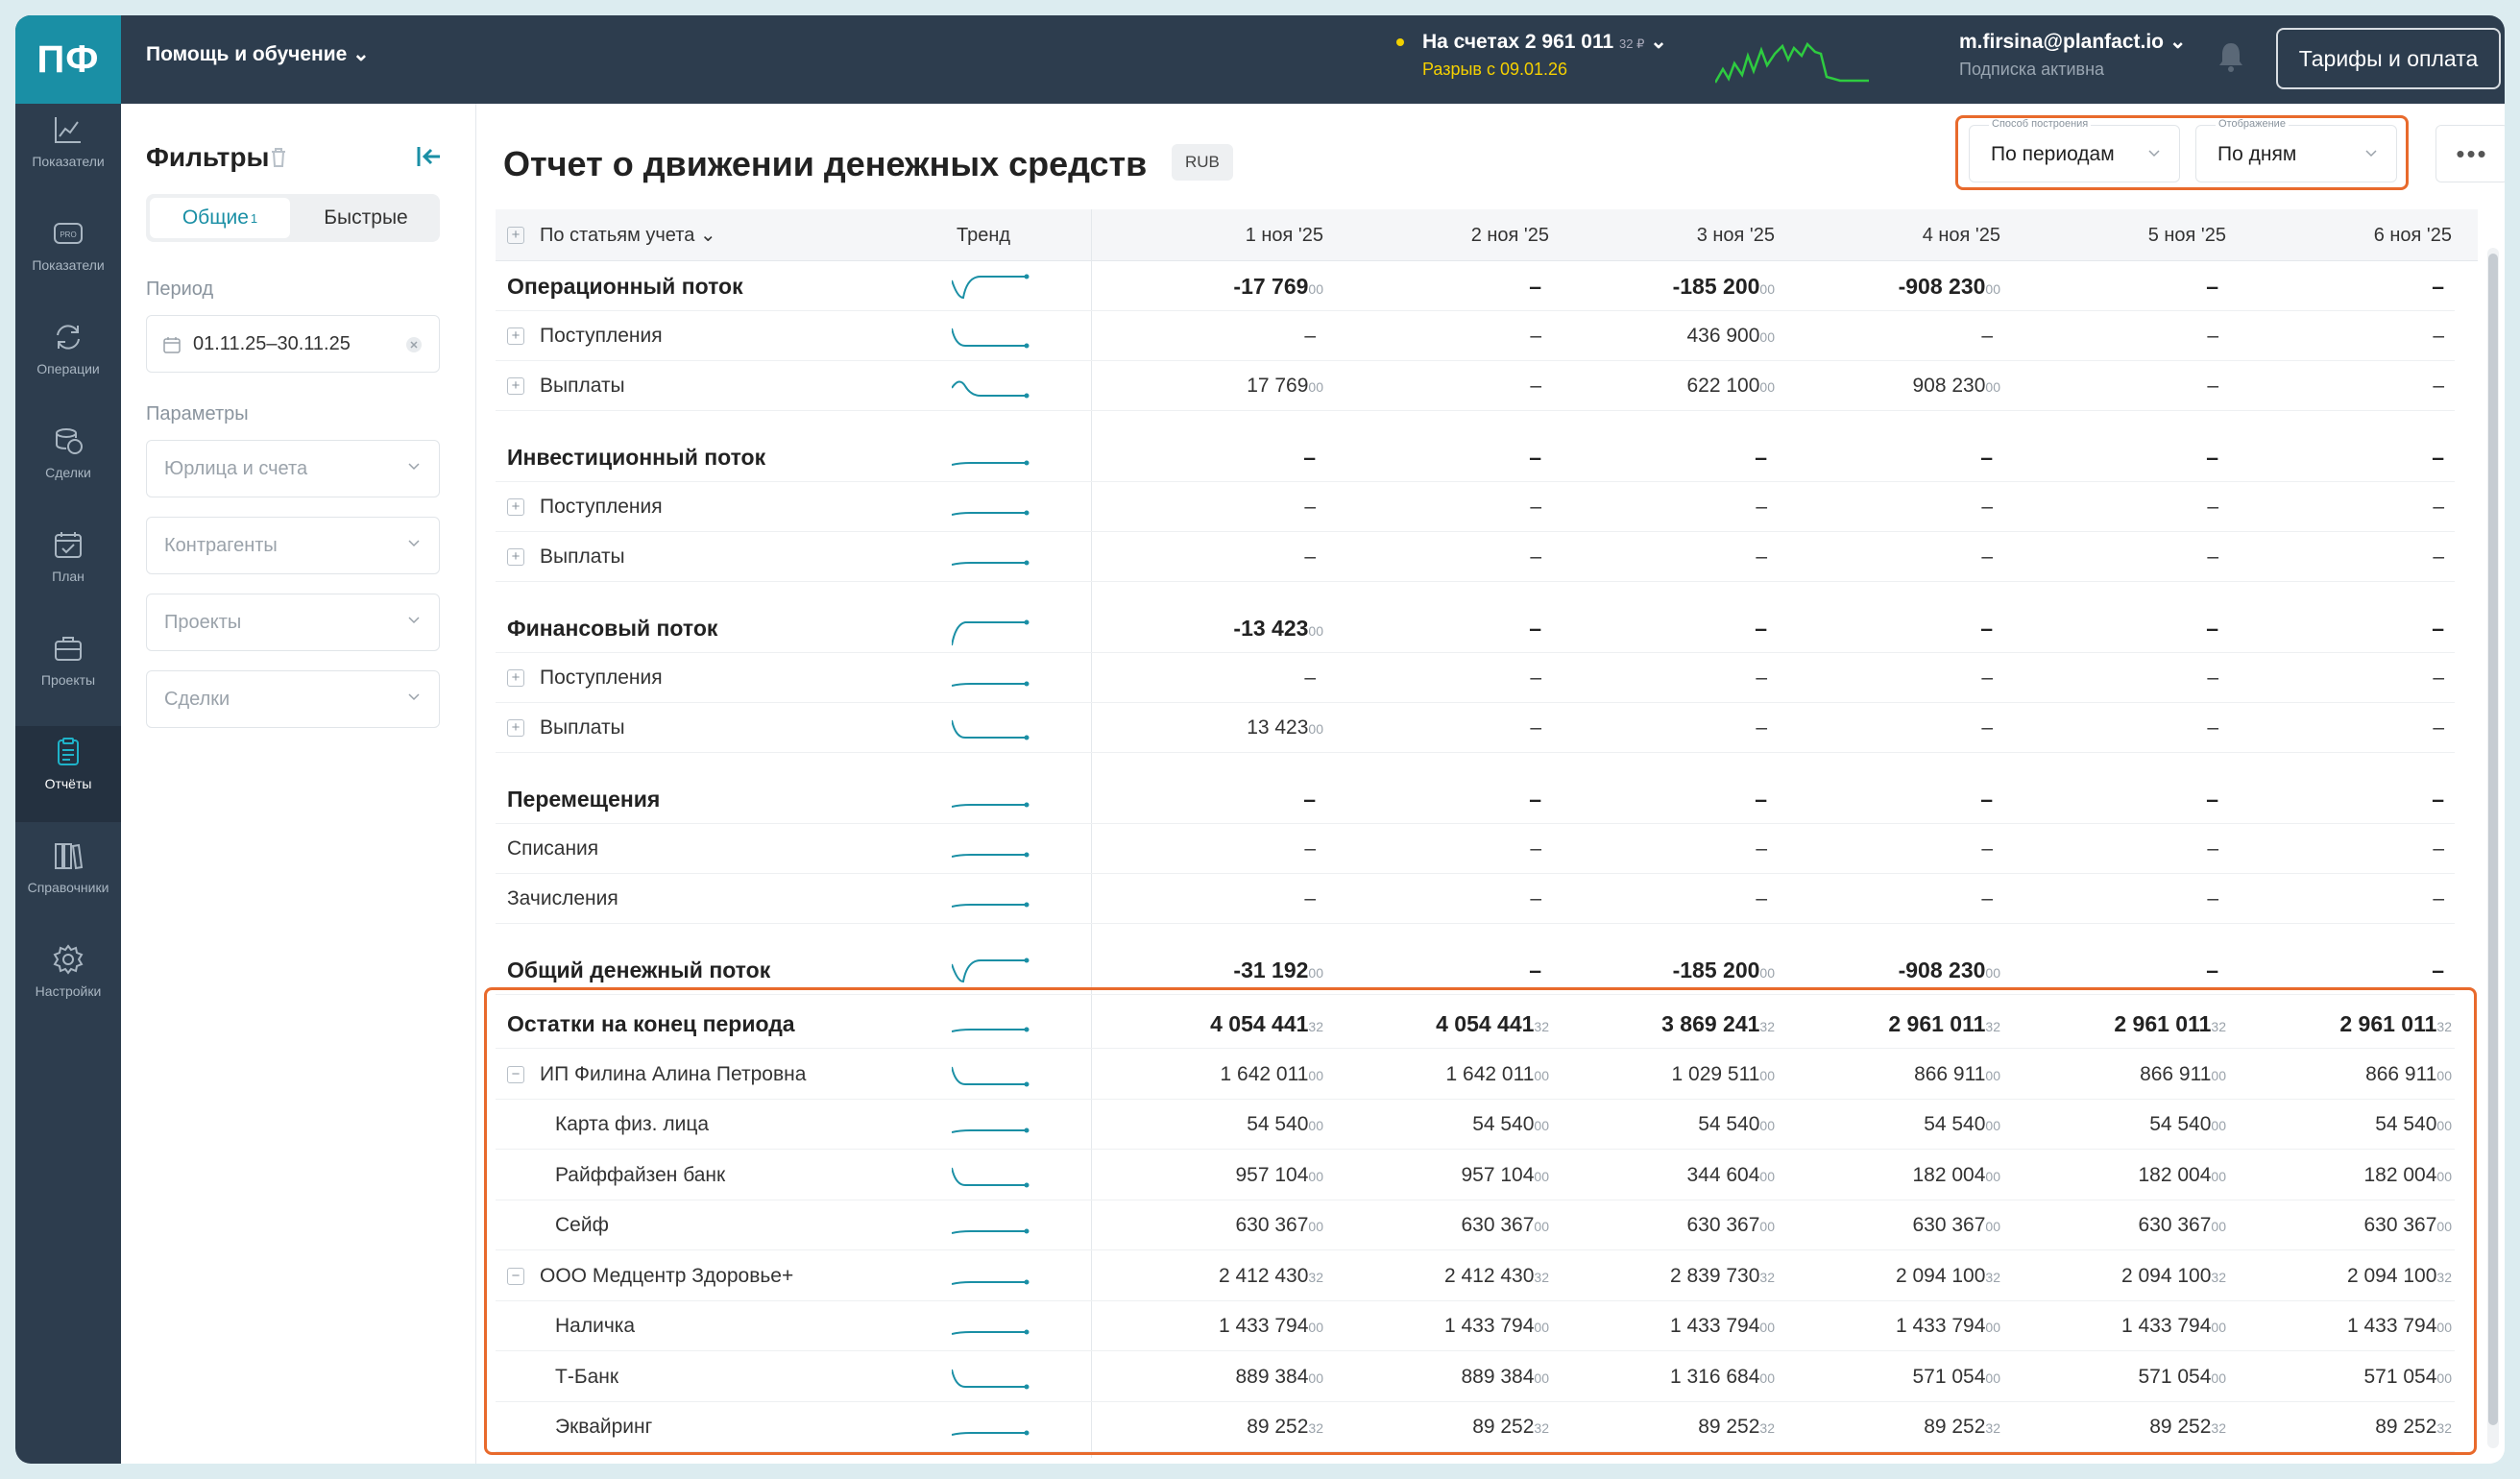 The width and height of the screenshot is (2520, 1479). Describe the element at coordinates (68, 359) in the screenshot. I see `sidebar-item-operations: Операции` at that location.